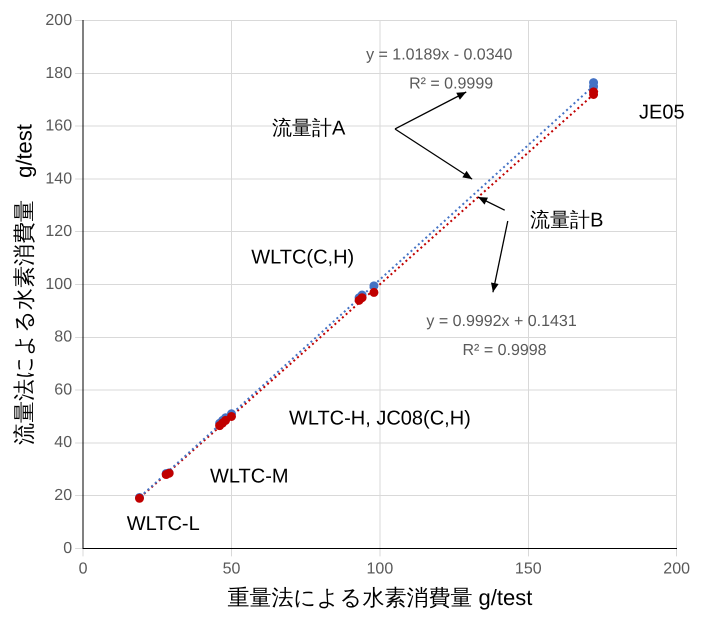 The image size is (701, 624). I want to click on annotation: y = 0.9992x + 0.1431, so click(501, 321).